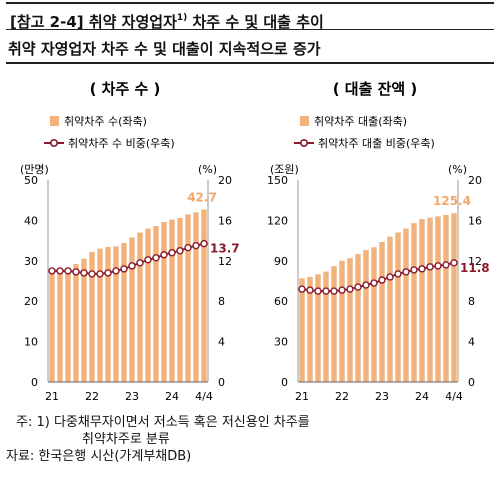  I want to click on note-line-1: 주: 1) 다중채무자이면서 저소득 혹은 저신용인 차주를, so click(163, 422).